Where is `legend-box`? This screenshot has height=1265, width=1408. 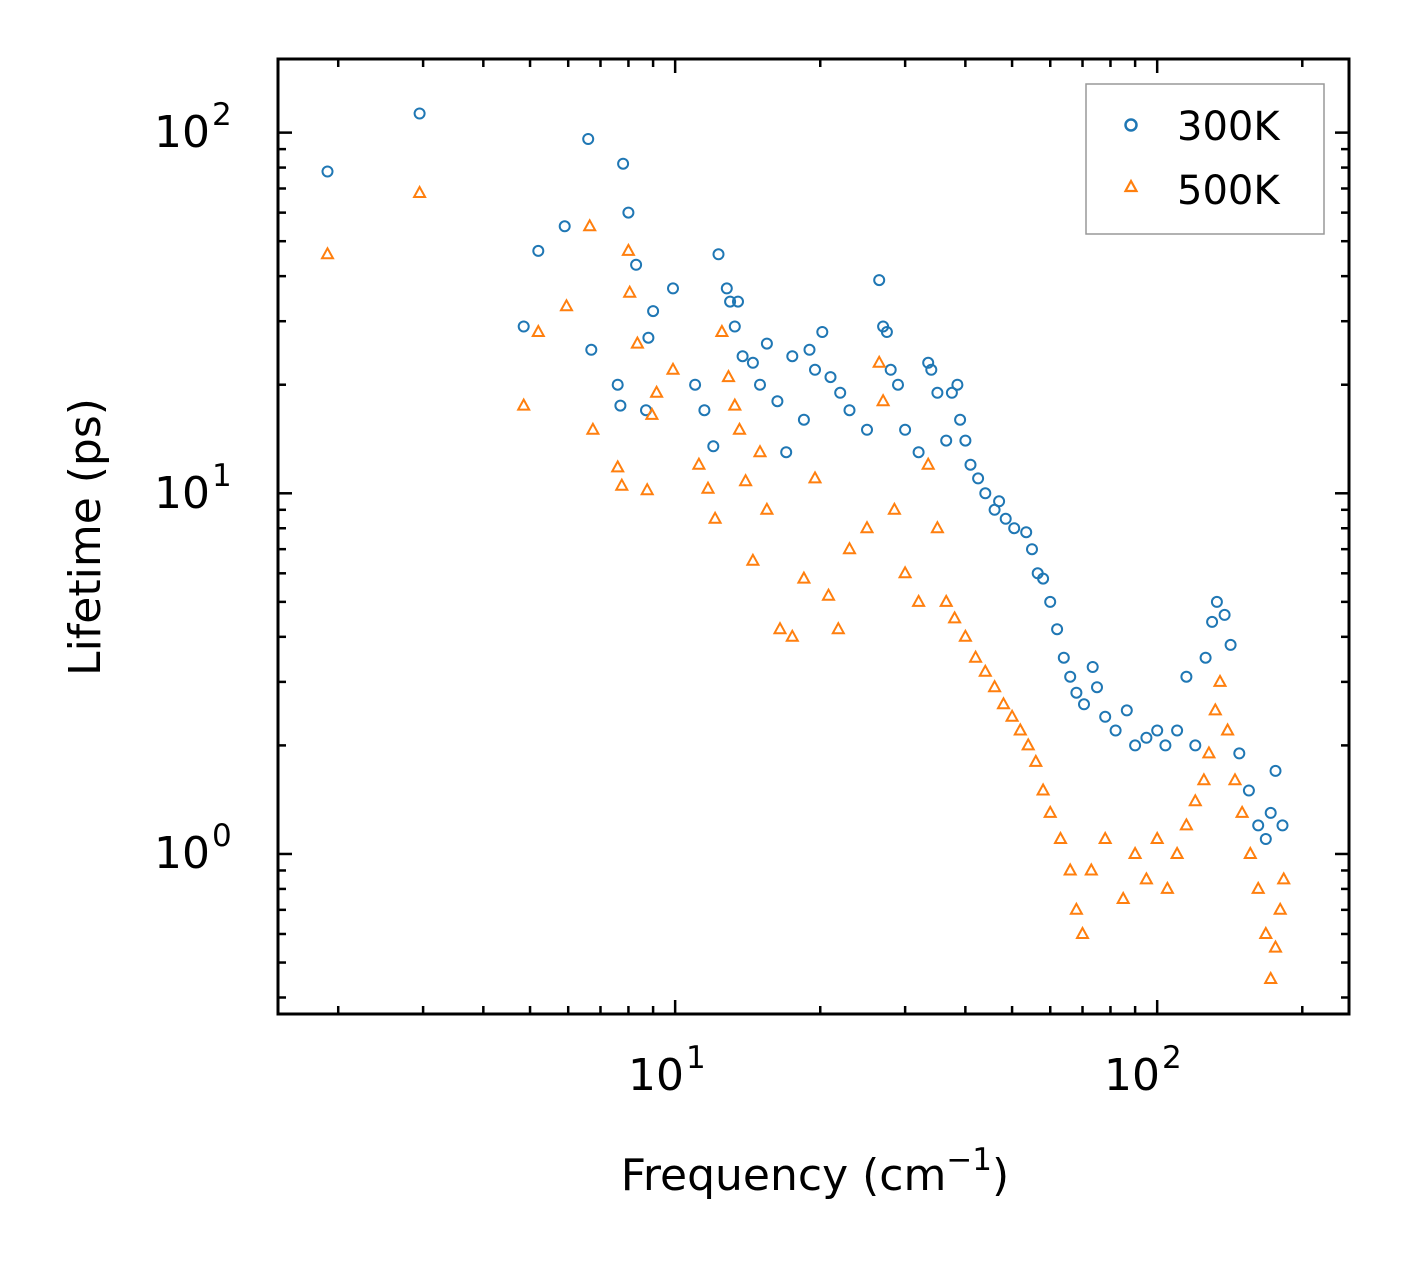 legend-box is located at coordinates (1205, 159).